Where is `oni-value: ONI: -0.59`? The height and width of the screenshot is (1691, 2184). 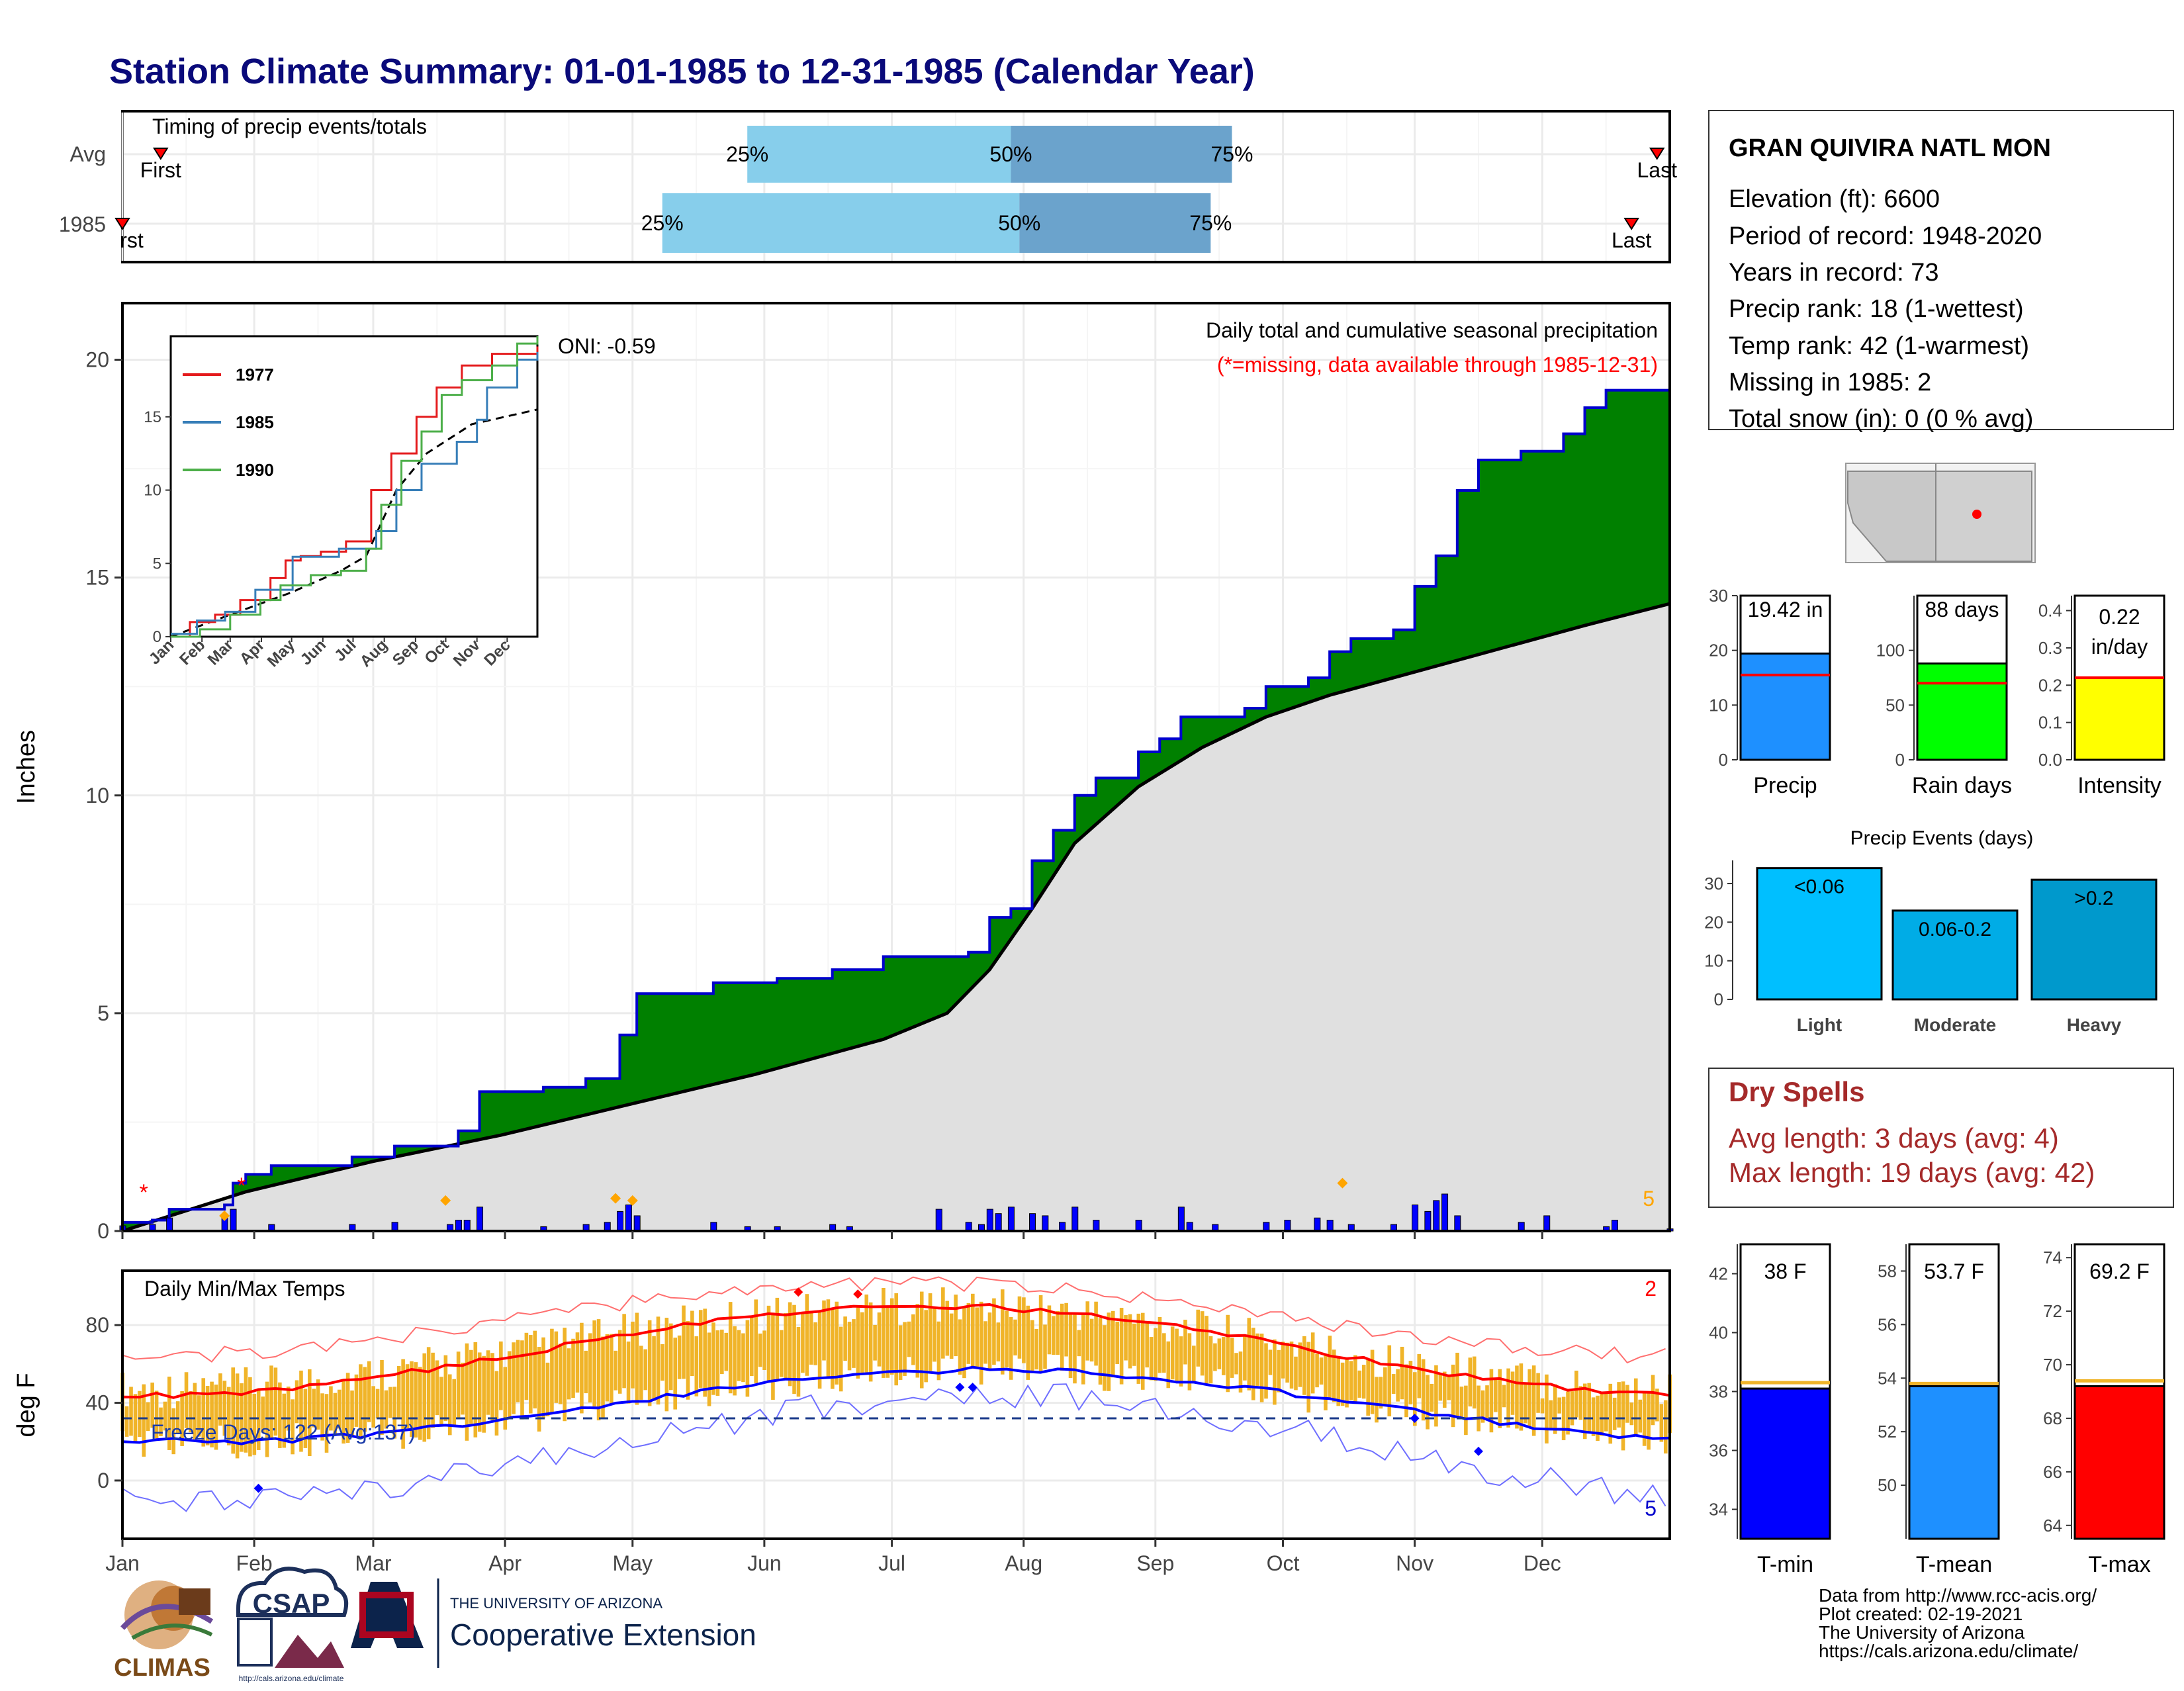
oni-value: ONI: -0.59 is located at coordinates (607, 346).